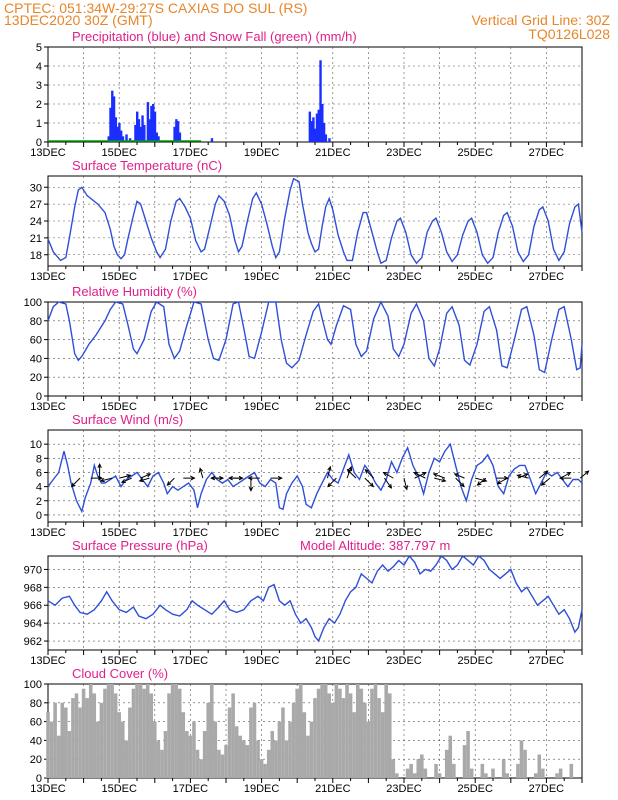  What do you see at coordinates (48, 661) in the screenshot?
I see `x-tick-label: 13DEC` at bounding box center [48, 661].